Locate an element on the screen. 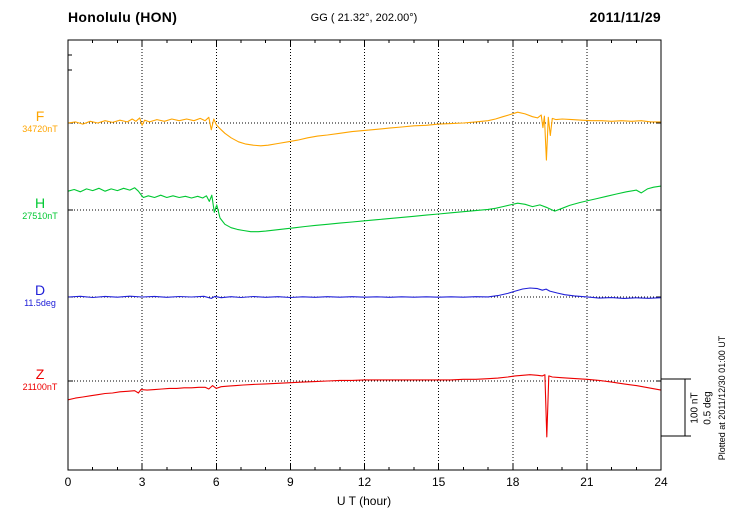 Image resolution: width=730 pixels, height=520 pixels. x-tick-label-15: 15 is located at coordinates (438, 482).